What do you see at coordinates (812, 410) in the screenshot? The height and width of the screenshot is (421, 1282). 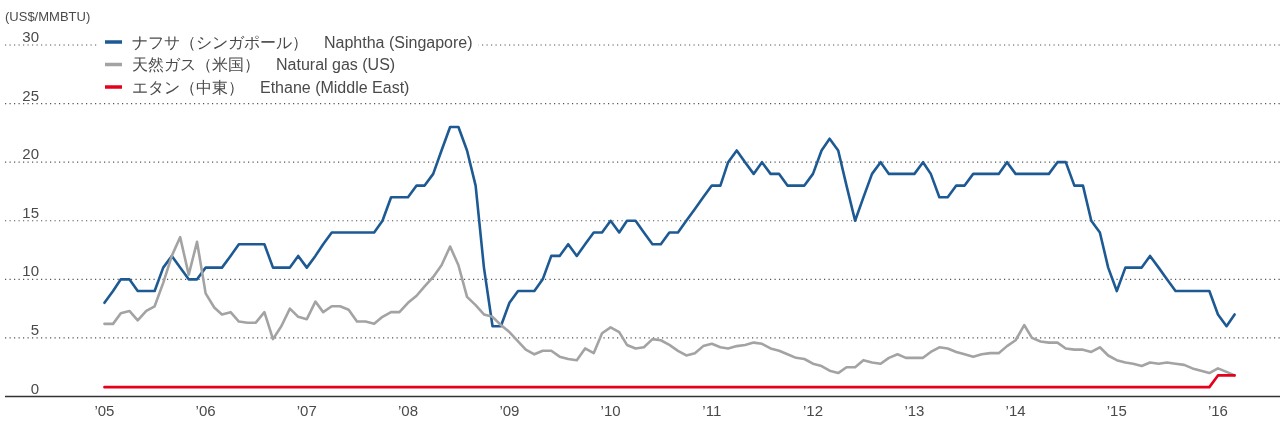 I see `x-tick-label: ’12` at bounding box center [812, 410].